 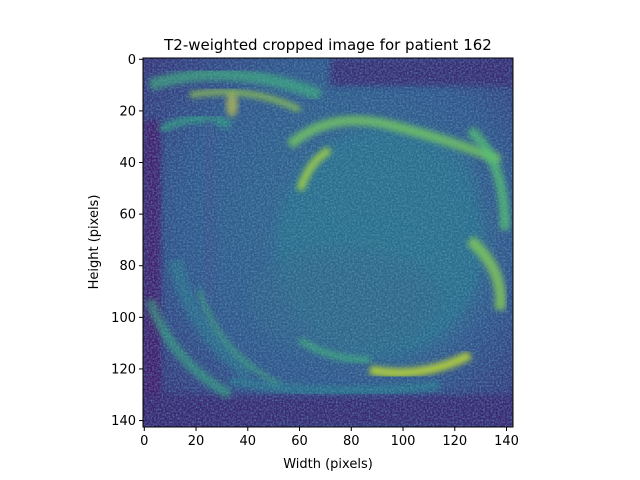 I want to click on y-tick-label: 0, so click(x=132, y=60).